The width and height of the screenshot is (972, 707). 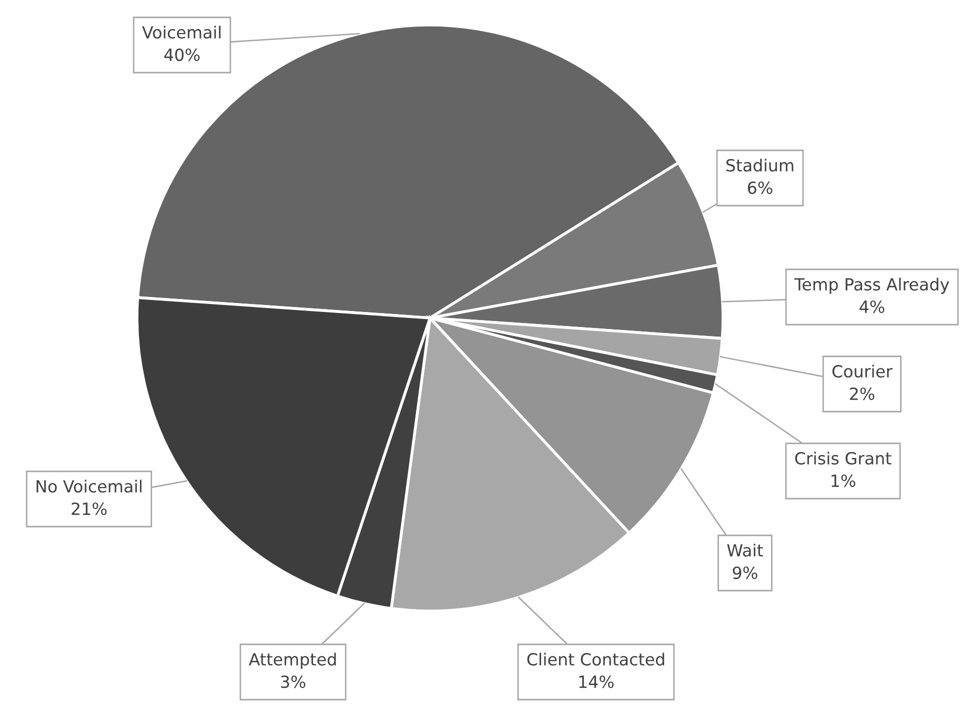 What do you see at coordinates (595, 659) in the screenshot?
I see `slice-label: Client Contacted` at bounding box center [595, 659].